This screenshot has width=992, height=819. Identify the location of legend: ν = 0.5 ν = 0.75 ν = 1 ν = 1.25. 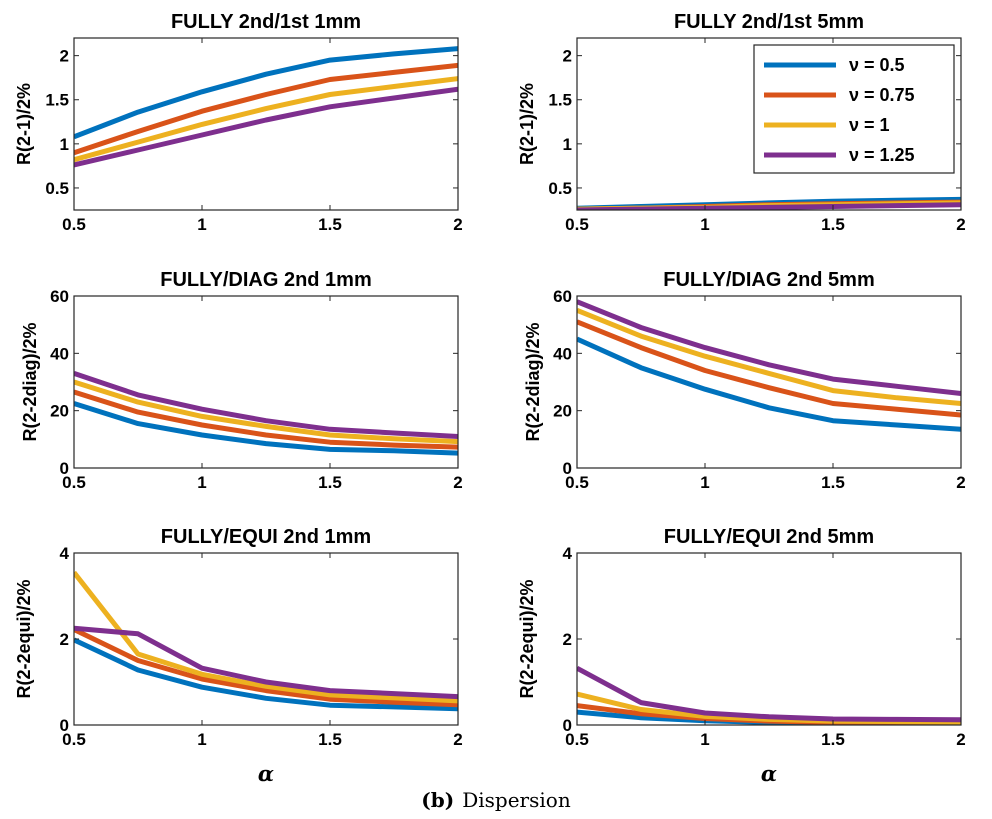
(854, 109).